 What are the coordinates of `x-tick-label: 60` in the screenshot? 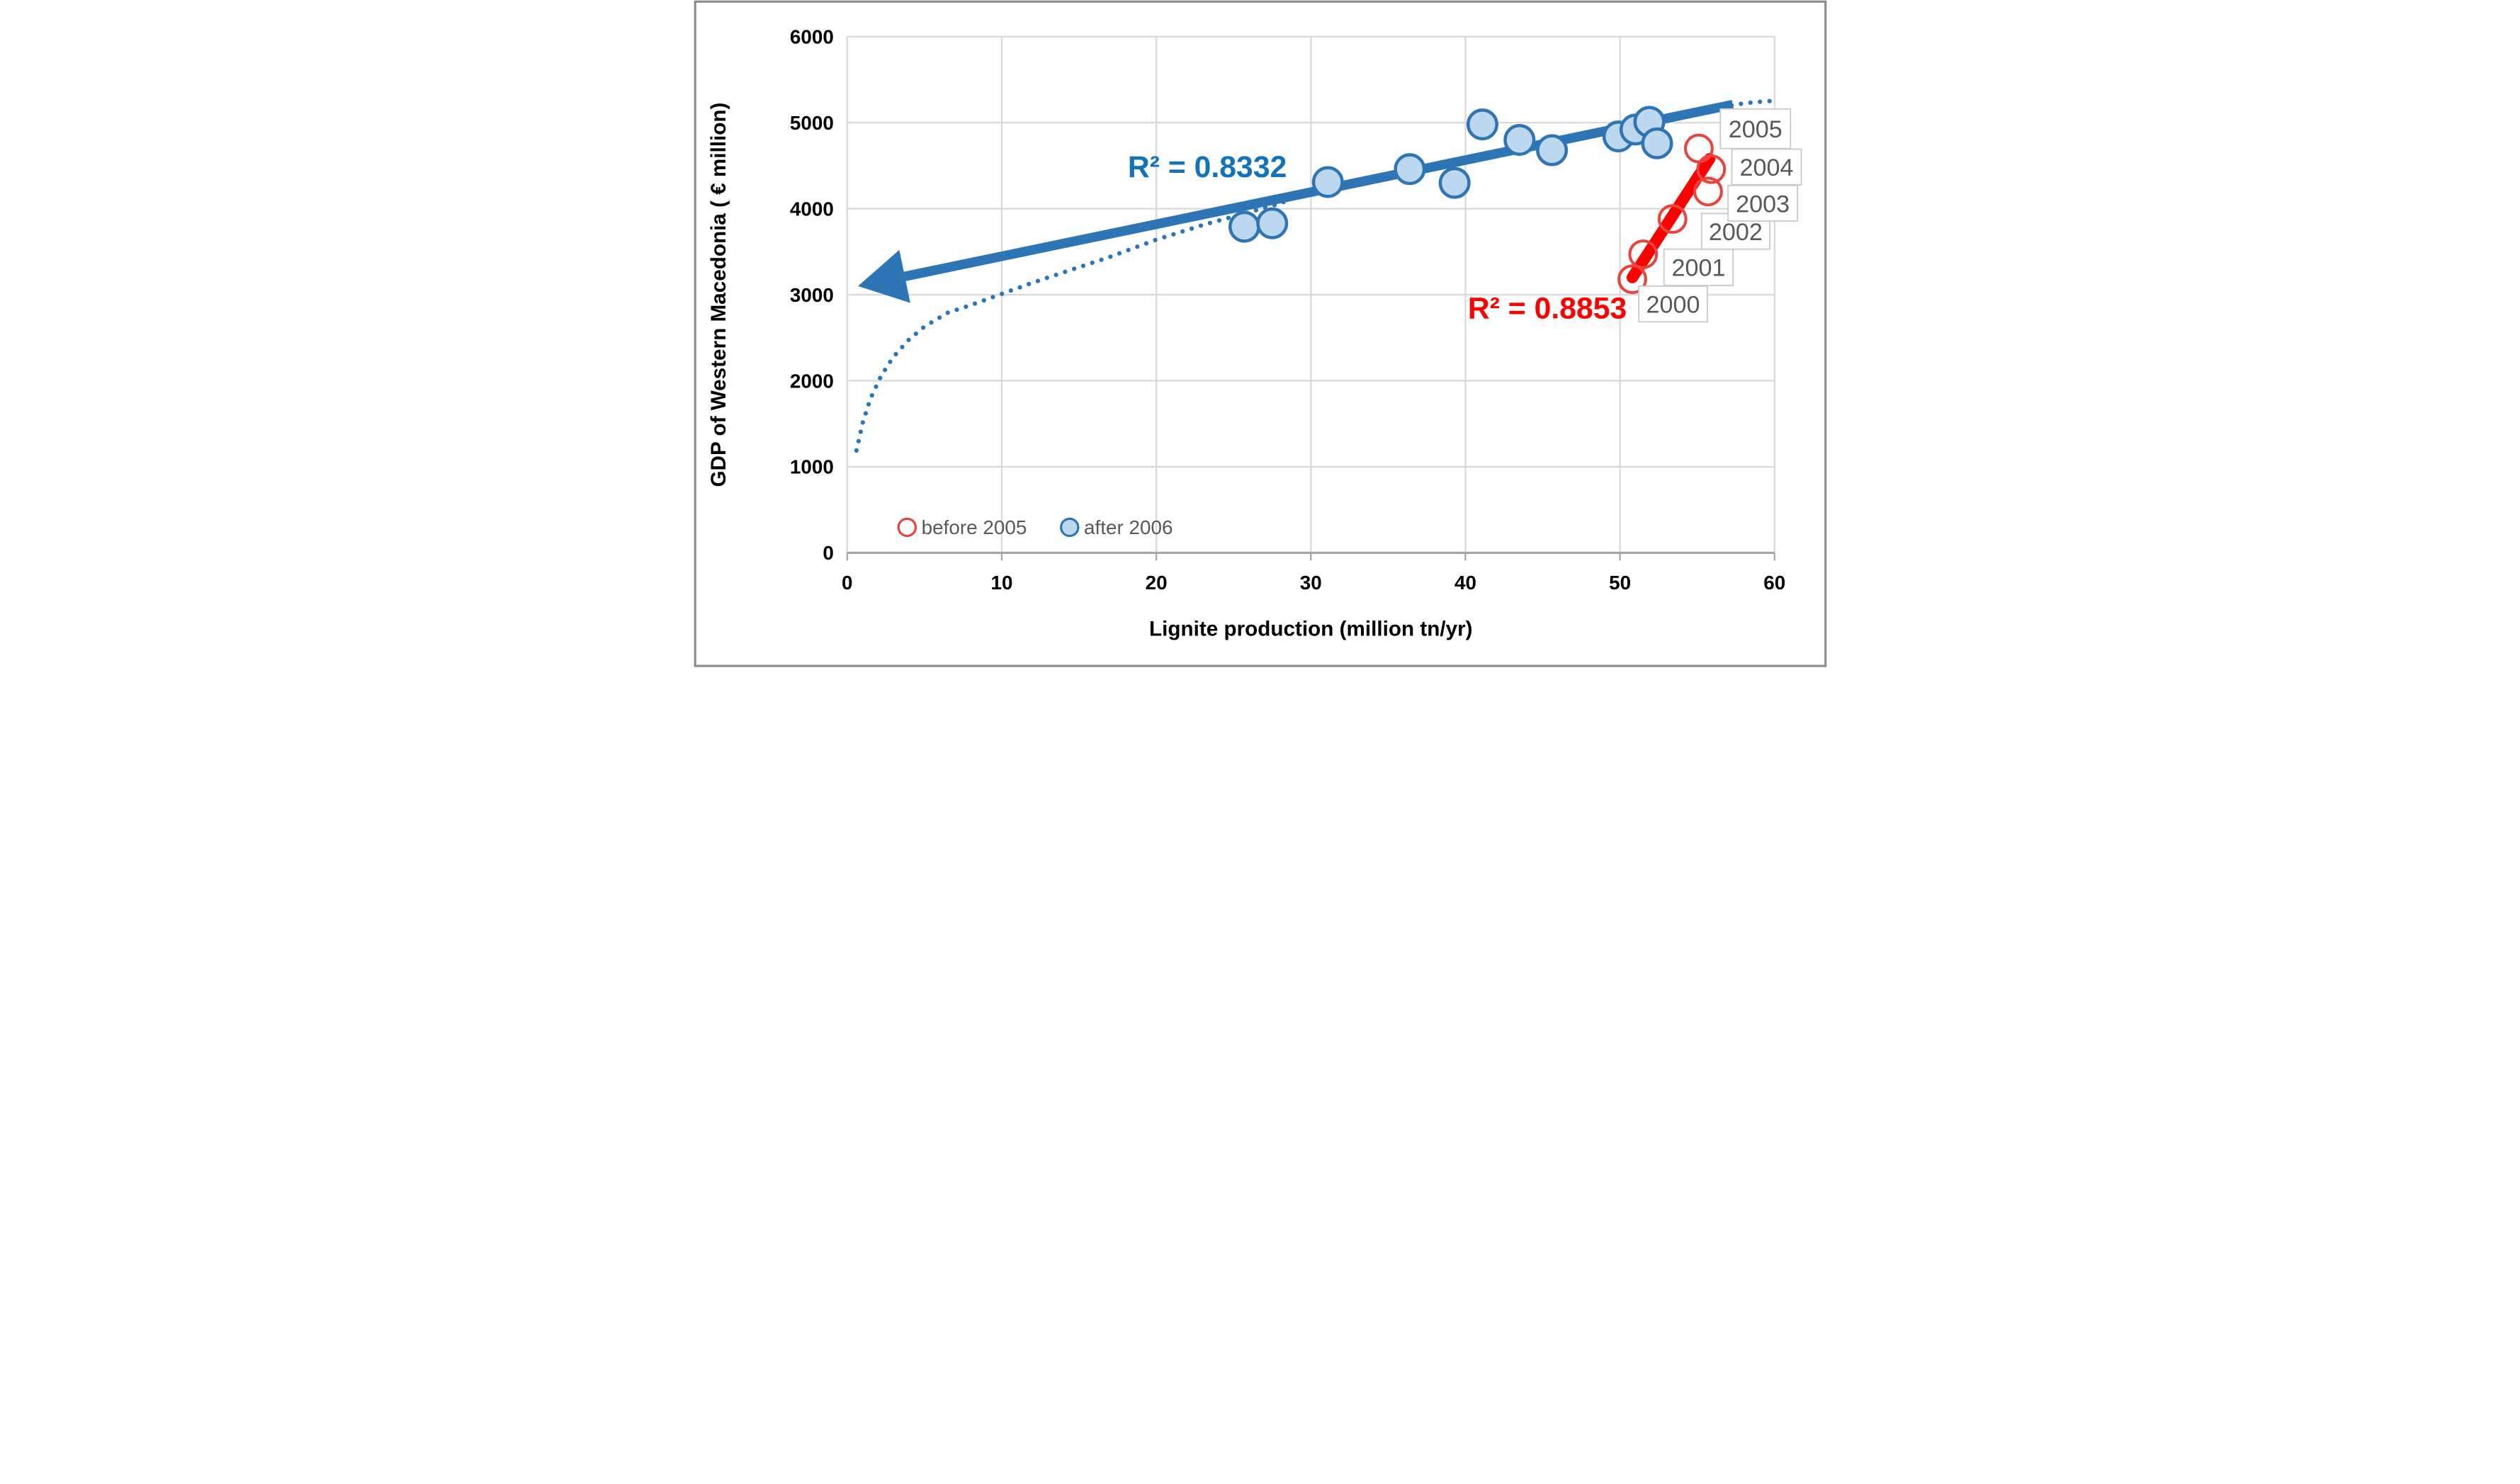 It's located at (1774, 583).